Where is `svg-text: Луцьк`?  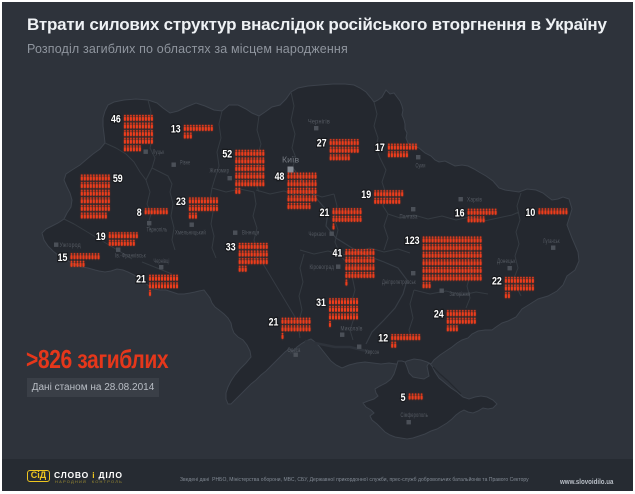
svg-text: Луцьк is located at coordinates (159, 152).